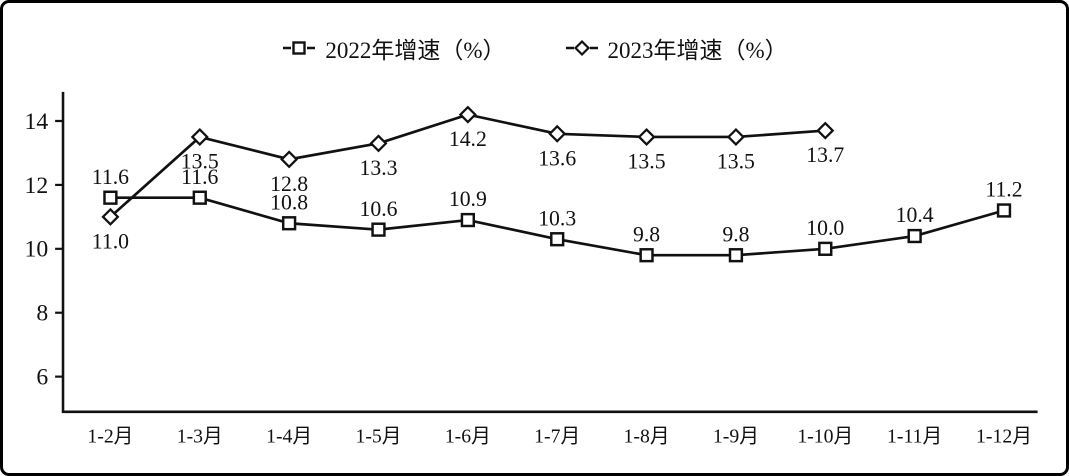  Describe the element at coordinates (914, 436) in the screenshot. I see `x-tick-label: 1-11月` at that location.